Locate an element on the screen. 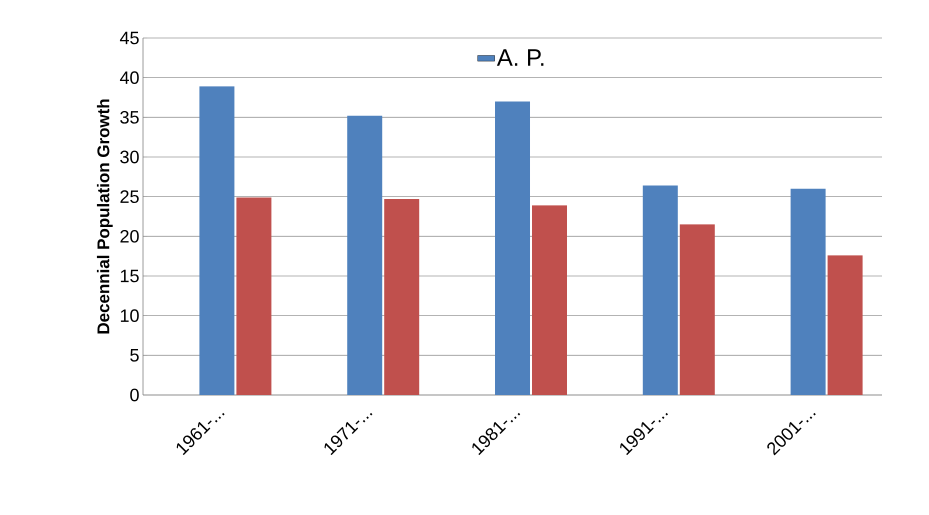 The width and height of the screenshot is (929, 515). legend-label: A. P. is located at coordinates (520, 57).